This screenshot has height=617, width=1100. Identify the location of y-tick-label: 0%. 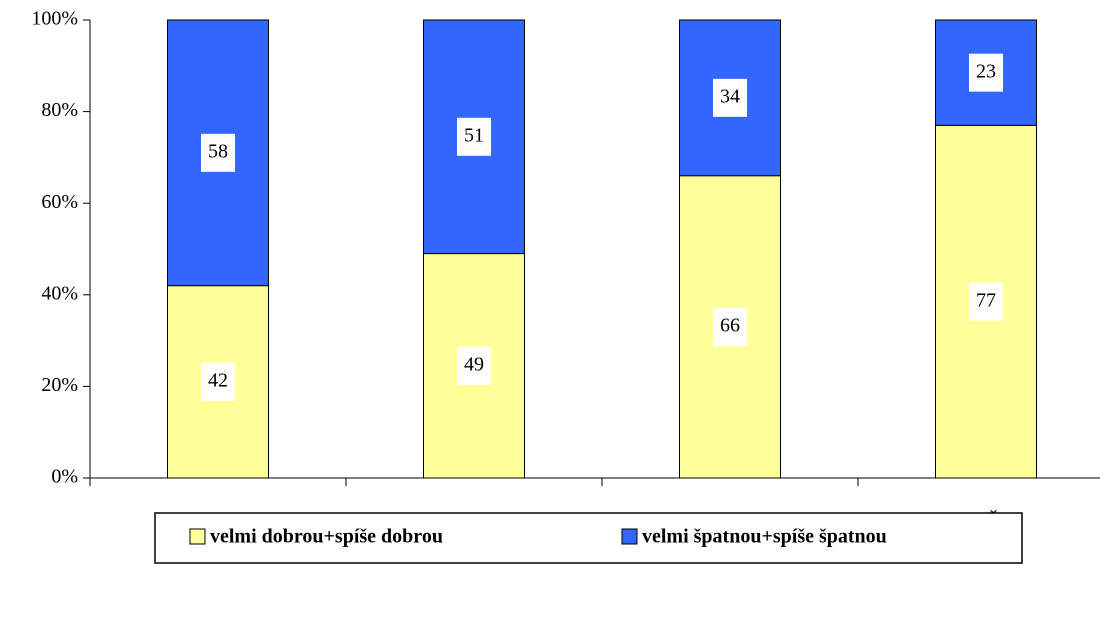
(64, 477).